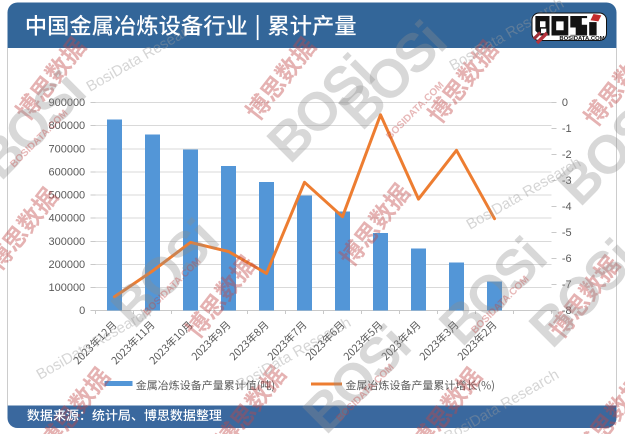  I want to click on svg-text: 200000, so click(66, 265).